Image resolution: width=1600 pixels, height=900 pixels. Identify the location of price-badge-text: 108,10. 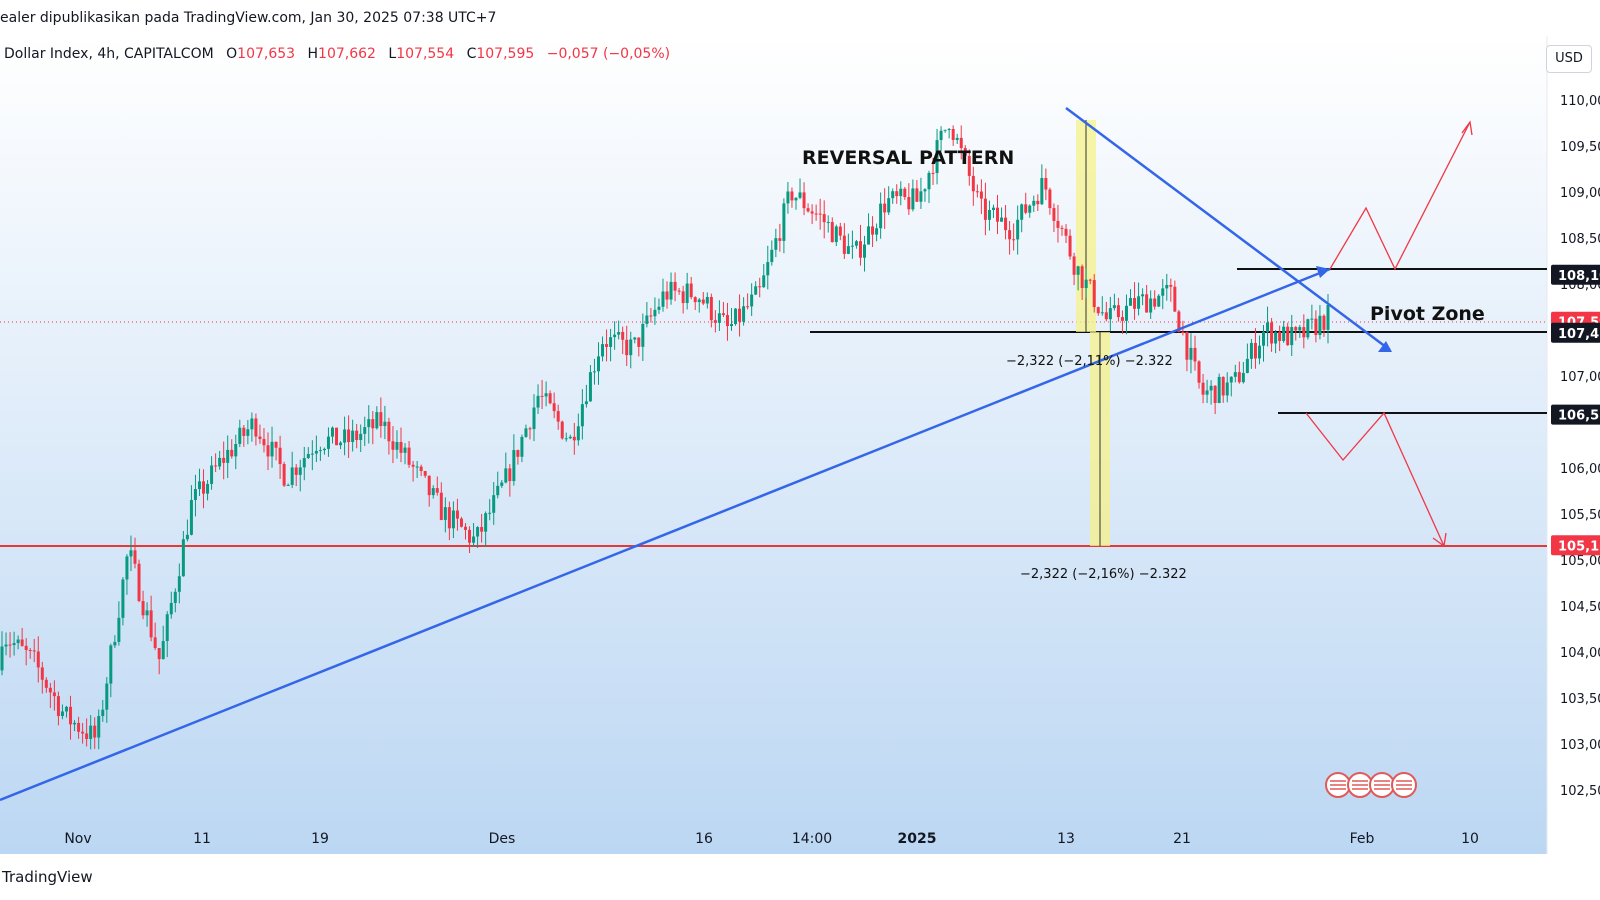
(1579, 276).